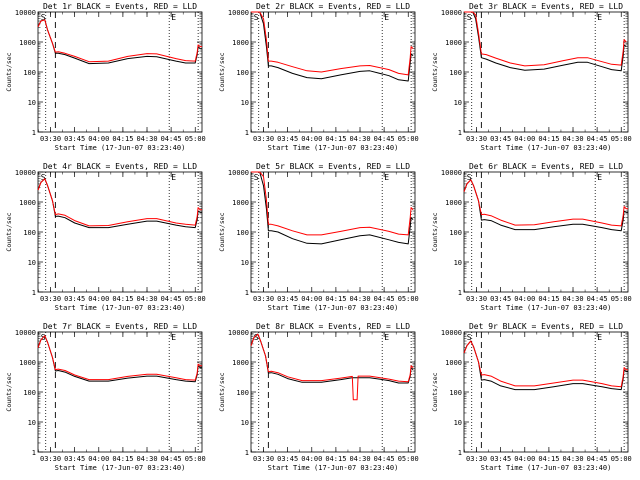 This screenshot has width=640, height=480. What do you see at coordinates (333, 166) in the screenshot?
I see `chart-title: Det 5r BLACK = Events, RED = LLD` at bounding box center [333, 166].